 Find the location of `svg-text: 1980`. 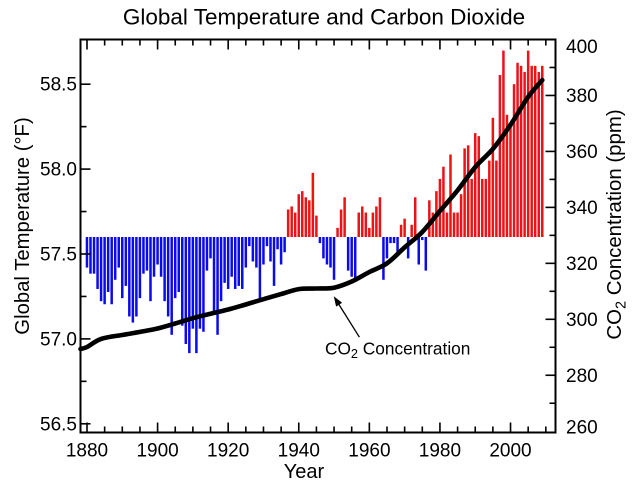

svg-text: 1980 is located at coordinates (440, 451).